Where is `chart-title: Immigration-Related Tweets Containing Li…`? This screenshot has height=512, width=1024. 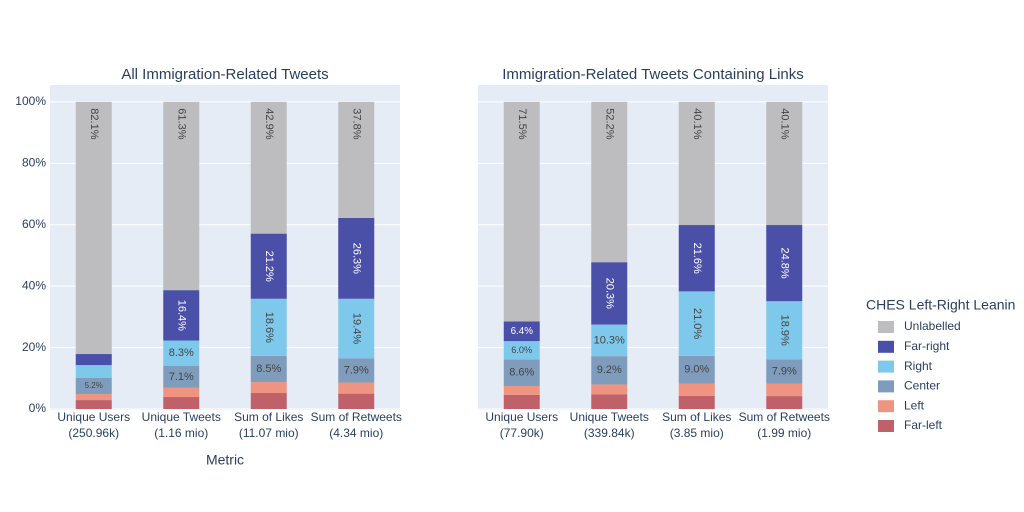
chart-title: Immigration-Related Tweets Containing Li… is located at coordinates (653, 74).